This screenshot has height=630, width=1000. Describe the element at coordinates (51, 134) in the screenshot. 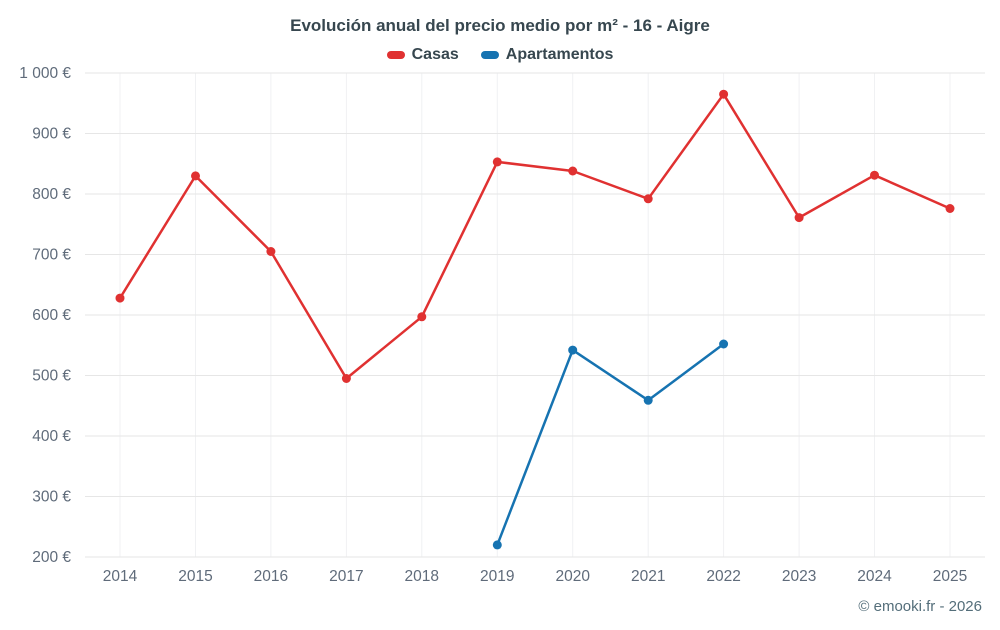

I see `svg-text: 900 €` at that location.